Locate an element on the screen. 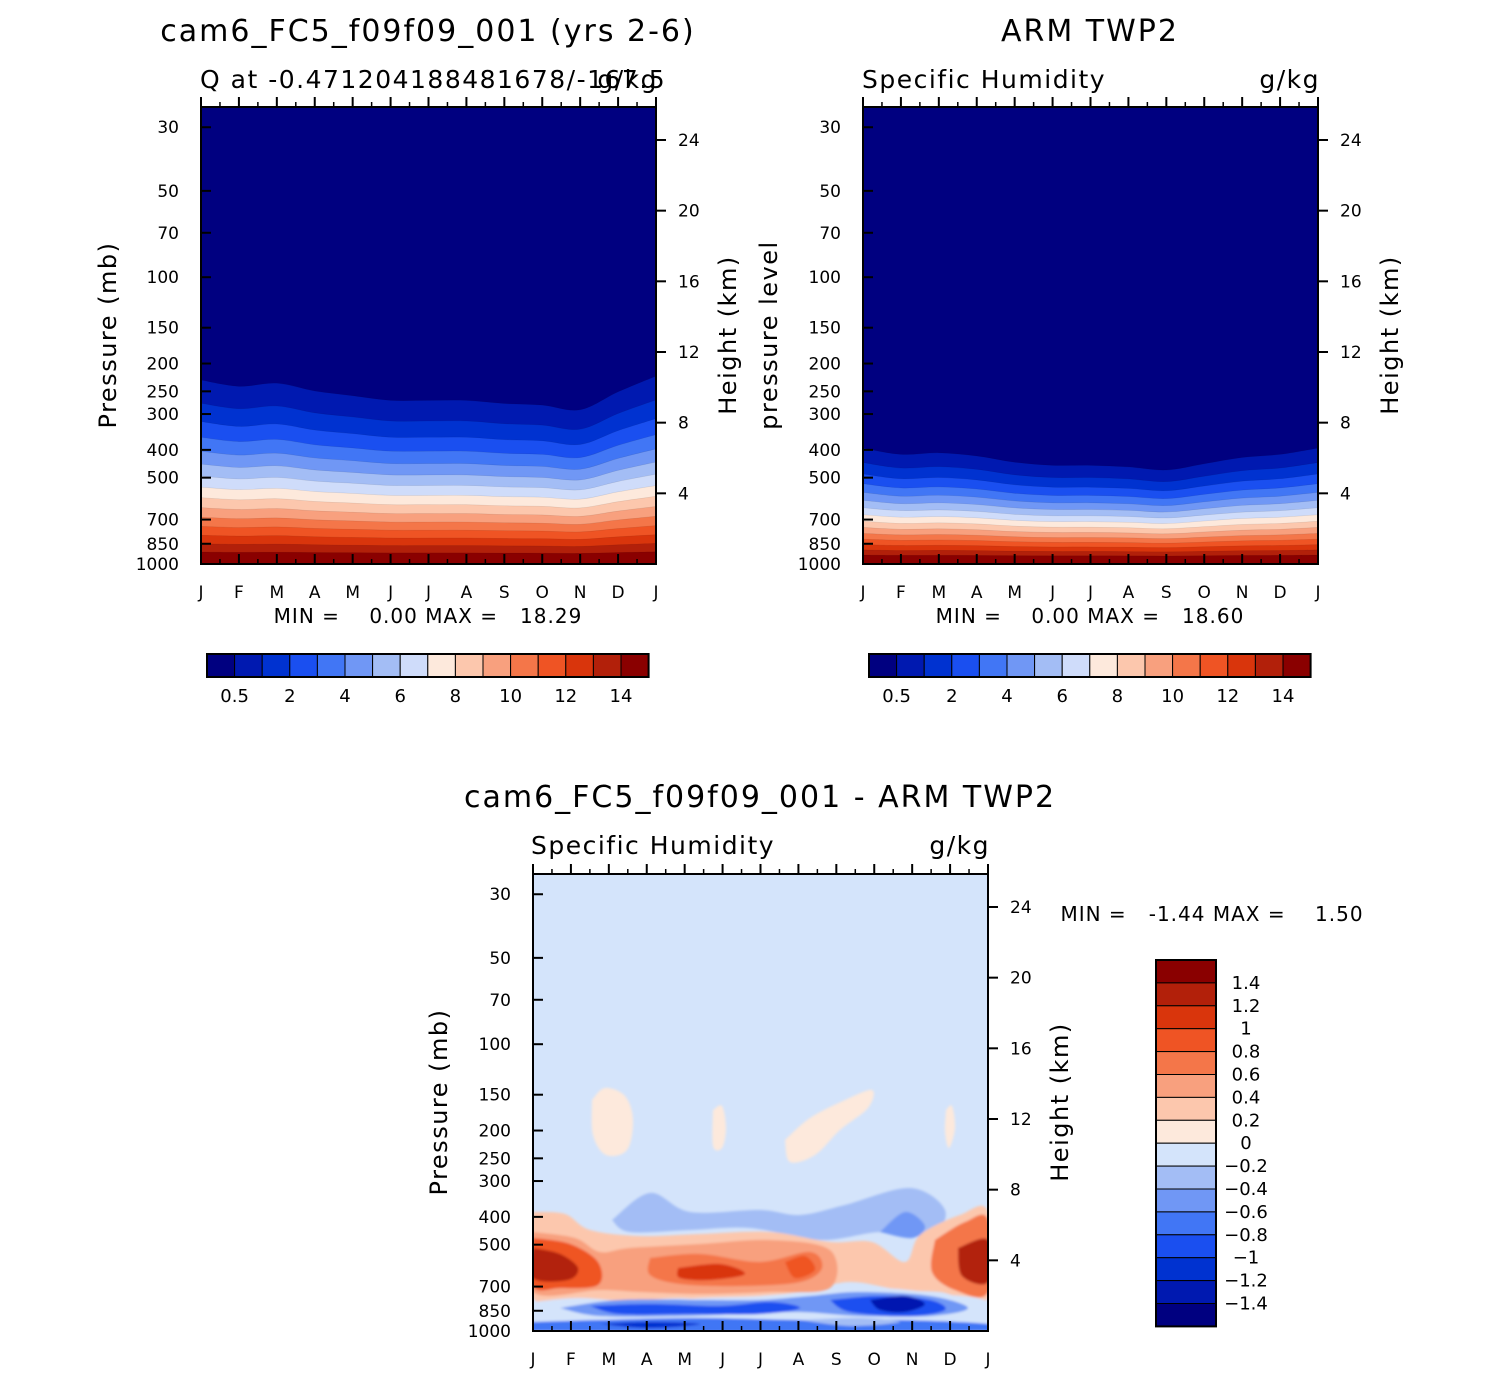 This screenshot has height=1373, width=1498. y-tick-label: 1000 is located at coordinates (819, 565).